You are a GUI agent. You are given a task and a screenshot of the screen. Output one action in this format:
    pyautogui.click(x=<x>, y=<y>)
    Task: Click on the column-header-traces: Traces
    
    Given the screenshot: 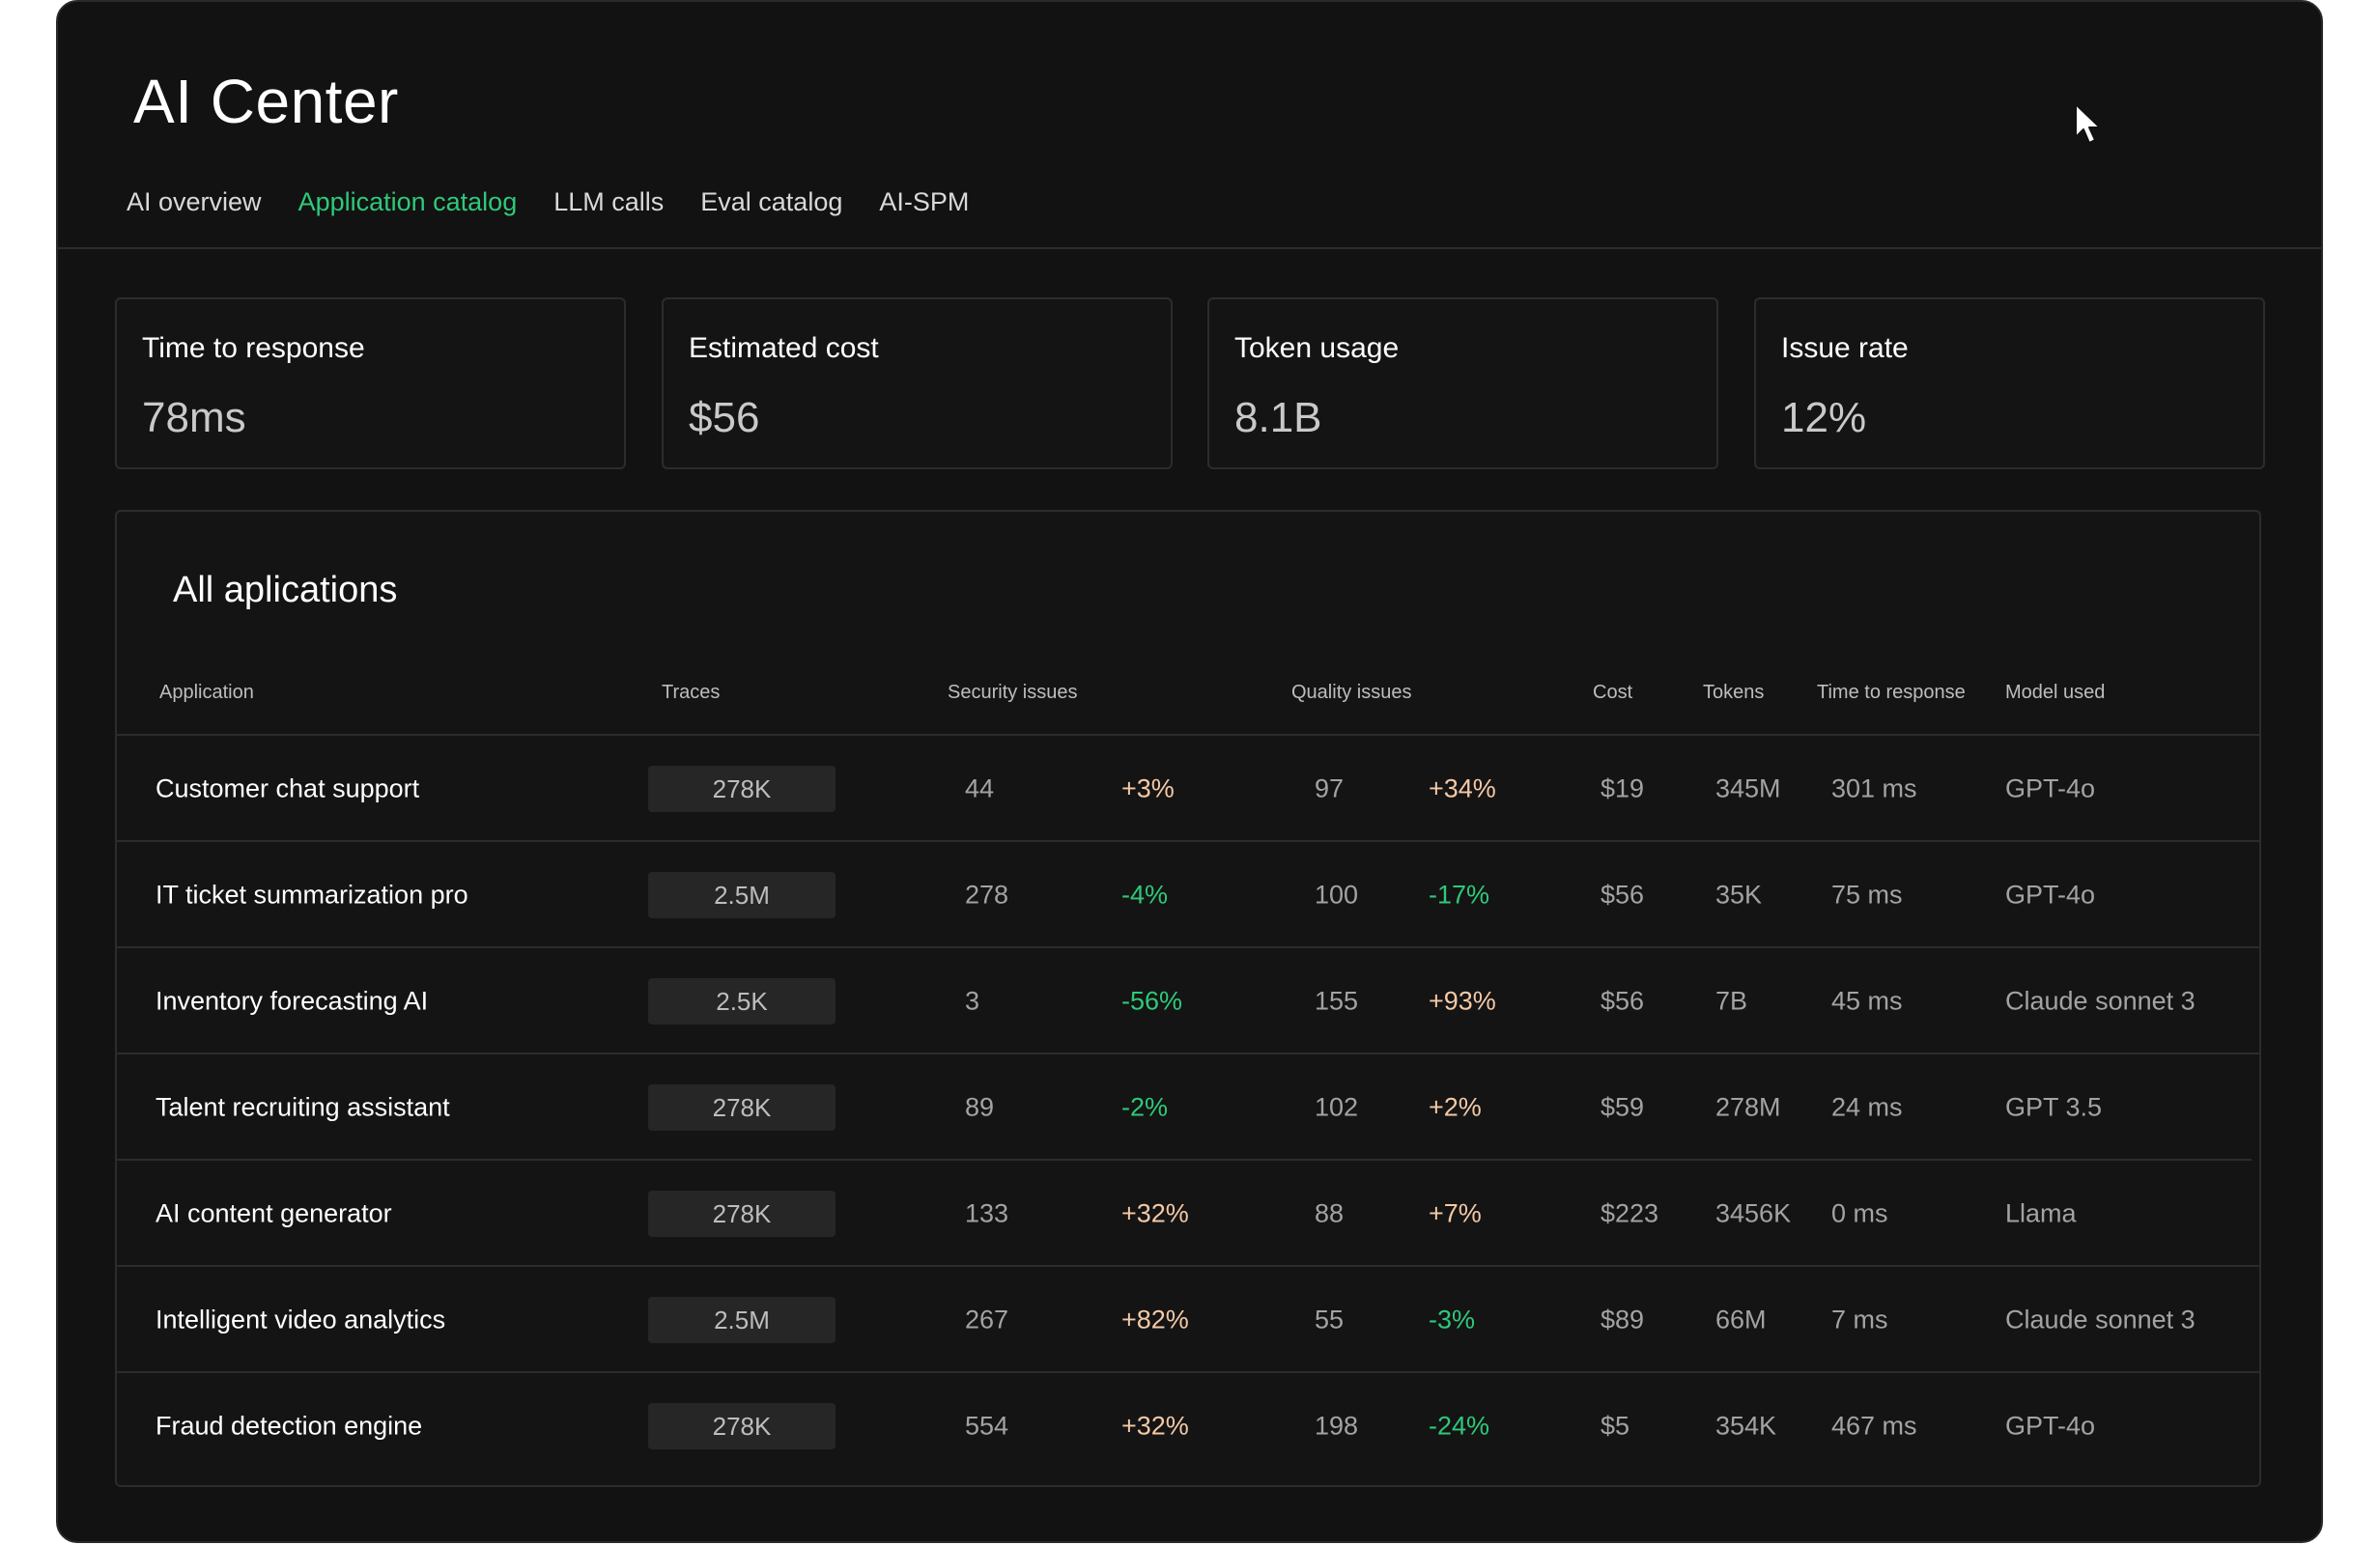 What is the action you would take?
    pyautogui.click(x=692, y=692)
    